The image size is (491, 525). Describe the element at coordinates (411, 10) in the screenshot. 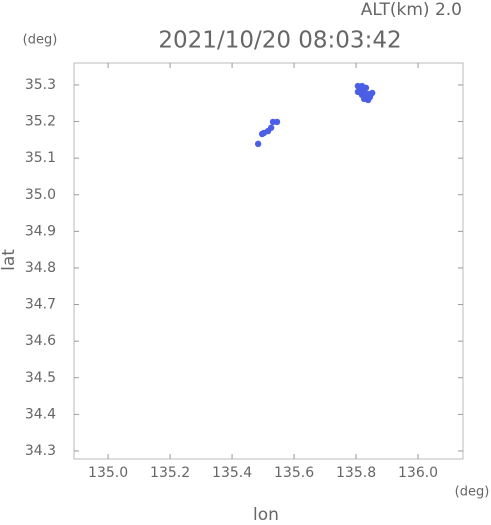

I see `altitude-label: ALT(km) 2.0` at that location.